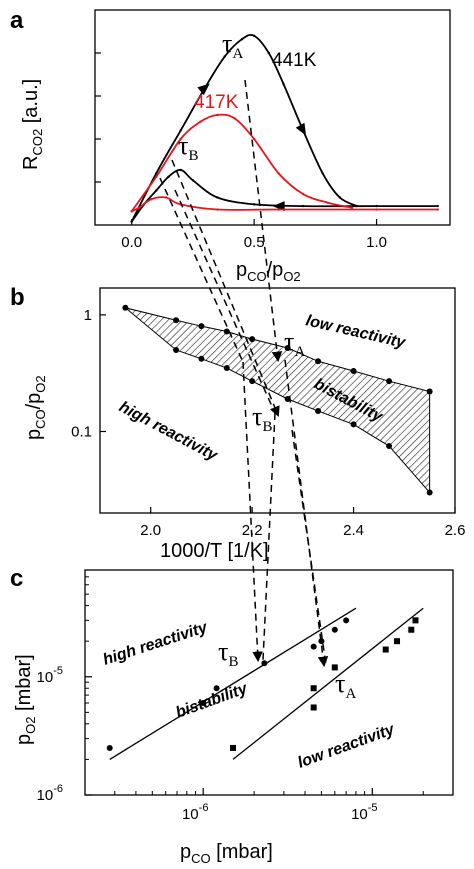 Image resolution: width=474 pixels, height=869 pixels. What do you see at coordinates (294, 60) in the screenshot?
I see `panel-a-legend-441k: 441K` at bounding box center [294, 60].